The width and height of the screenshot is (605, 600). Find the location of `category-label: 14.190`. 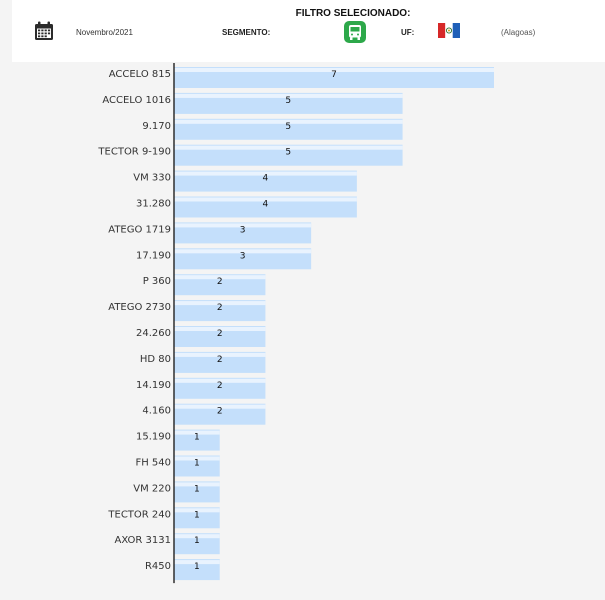

category-label: 14.190 is located at coordinates (153, 385).